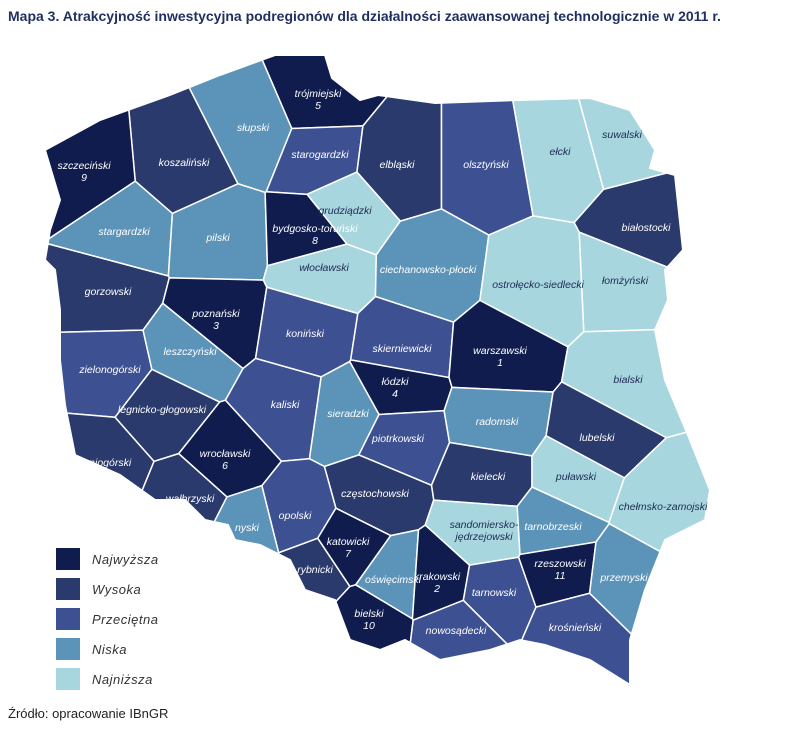 The height and width of the screenshot is (741, 788). I want to click on region-label: trójmiejski 5, so click(318, 100).